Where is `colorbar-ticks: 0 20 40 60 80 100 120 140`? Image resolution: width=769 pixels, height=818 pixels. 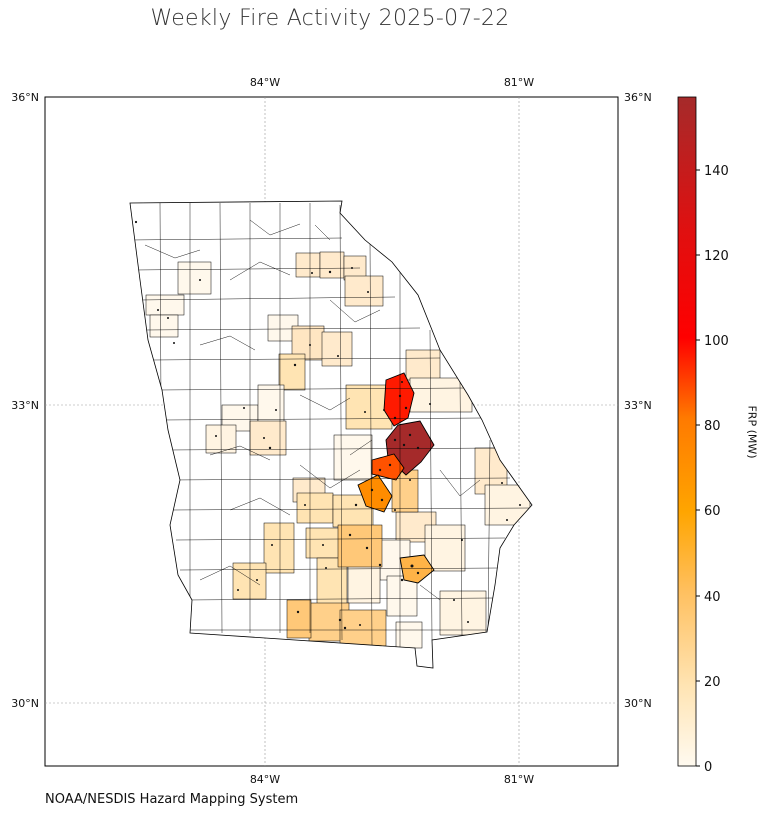
colorbar-ticks: 0 20 40 60 80 100 120 140 is located at coordinates (712, 469).